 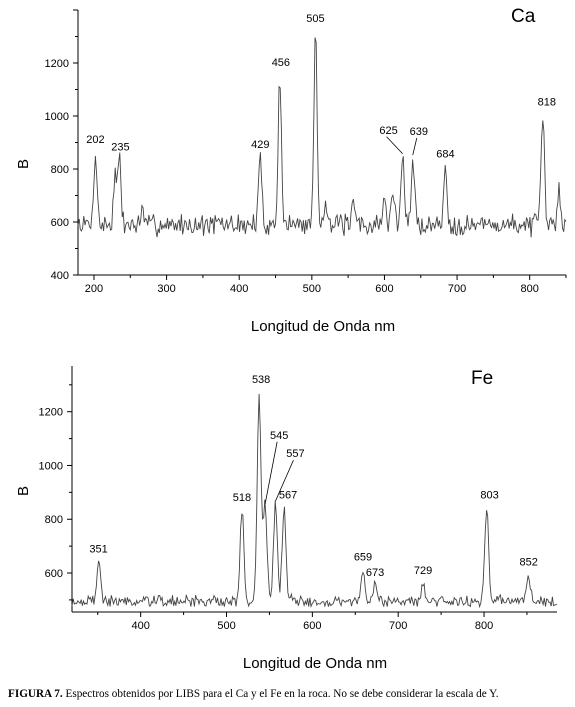 What do you see at coordinates (312, 289) in the screenshot?
I see `ca-x-tick-label: 500` at bounding box center [312, 289].